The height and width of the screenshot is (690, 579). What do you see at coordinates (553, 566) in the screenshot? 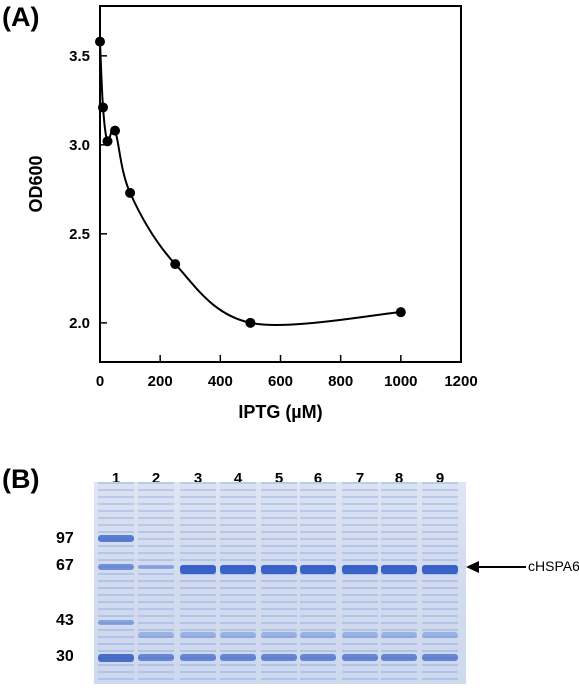
I see `target-protein-label: cHSPA6` at bounding box center [553, 566].